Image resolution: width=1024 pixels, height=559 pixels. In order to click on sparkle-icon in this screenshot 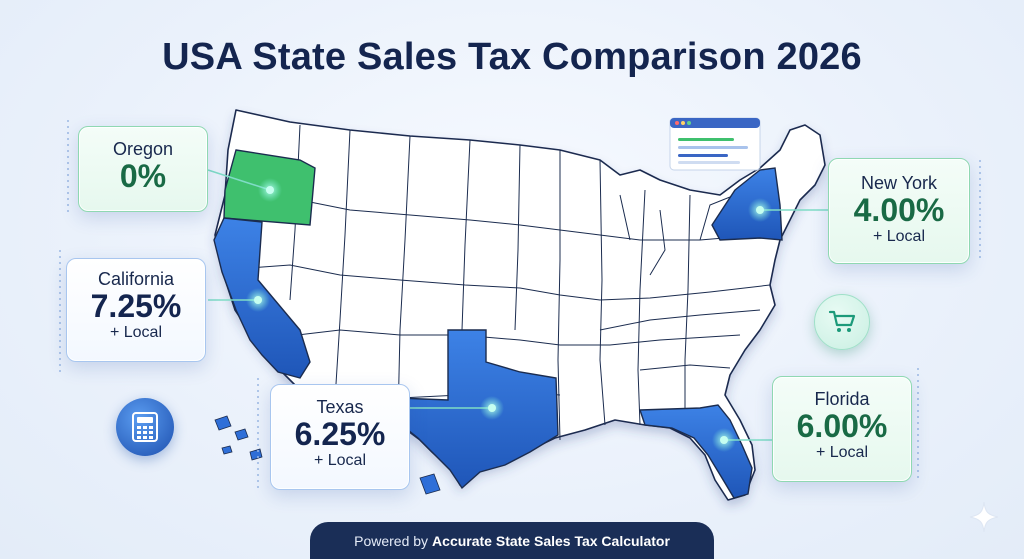, I will do `click(984, 517)`.